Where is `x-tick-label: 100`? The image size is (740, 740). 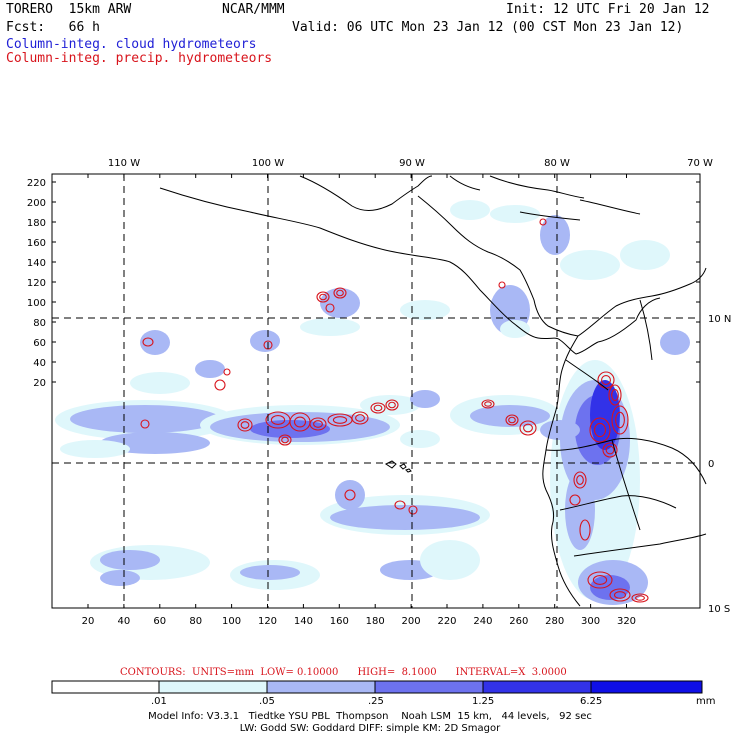 x-tick-label: 100 is located at coordinates (231, 621).